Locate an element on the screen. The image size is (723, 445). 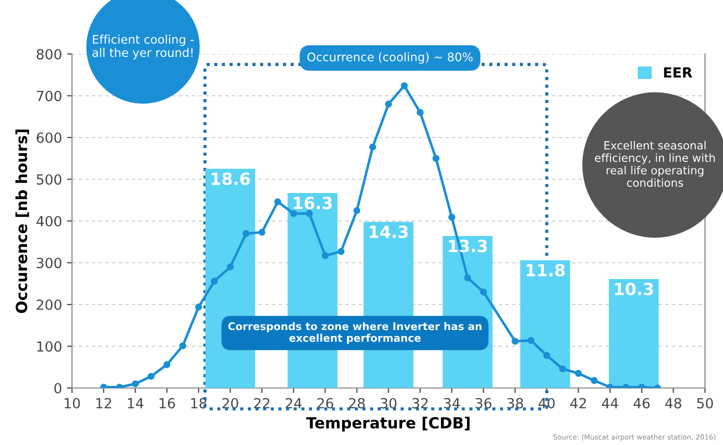
x-tick-label: 40 is located at coordinates (546, 403).